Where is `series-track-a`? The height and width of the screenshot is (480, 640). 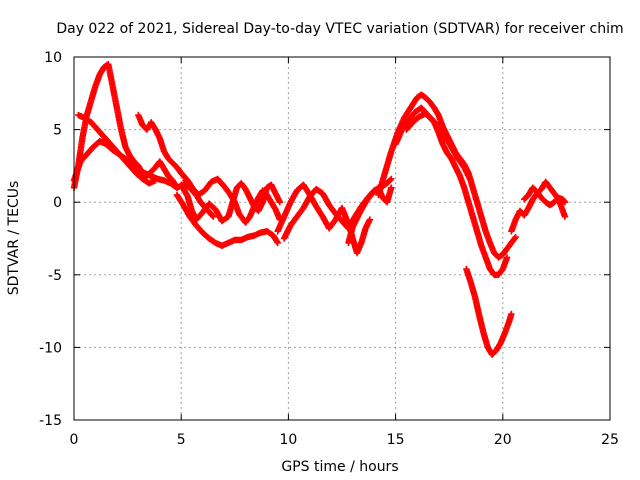
series-track-a is located at coordinates (125, 126).